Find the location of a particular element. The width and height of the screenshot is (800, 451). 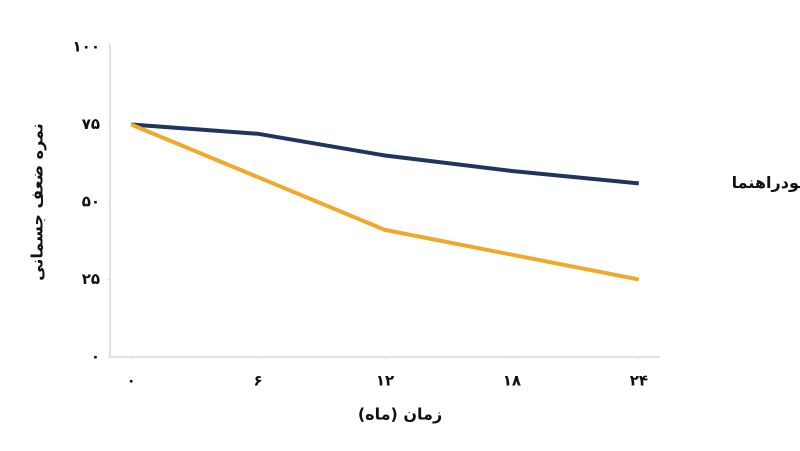

y-tick-label: ۲۵ is located at coordinates (91, 279).